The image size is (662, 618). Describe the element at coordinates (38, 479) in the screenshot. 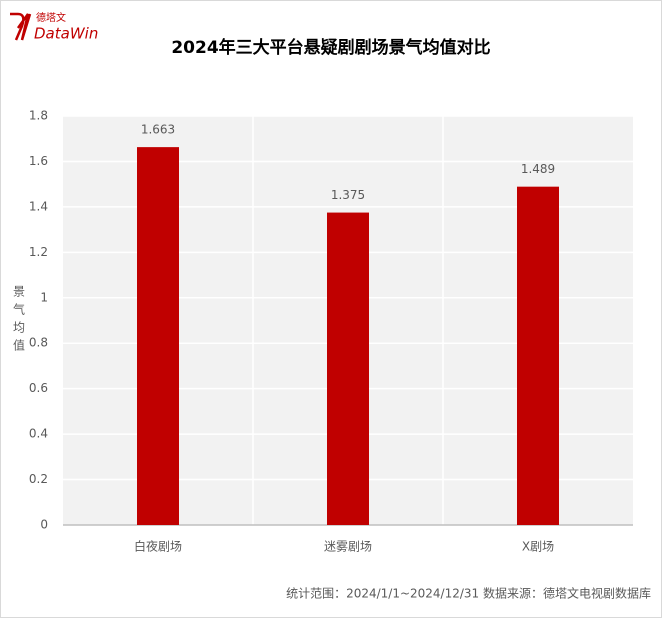

I see `y-tick-label: 0.2` at that location.